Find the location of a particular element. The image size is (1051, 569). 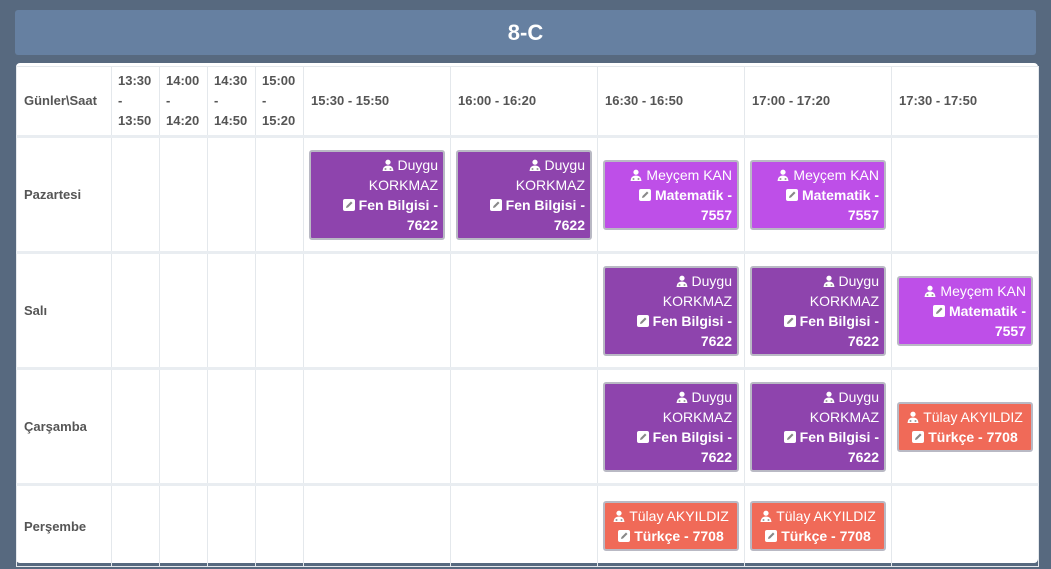

time-slot-header: 15:00 - 15:20 is located at coordinates (279, 101).